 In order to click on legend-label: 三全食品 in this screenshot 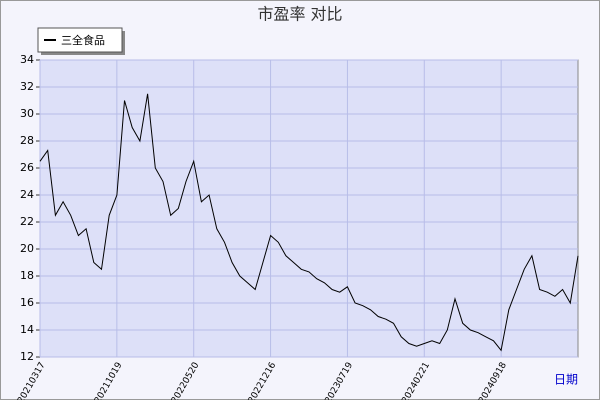, I will do `click(83, 40)`.